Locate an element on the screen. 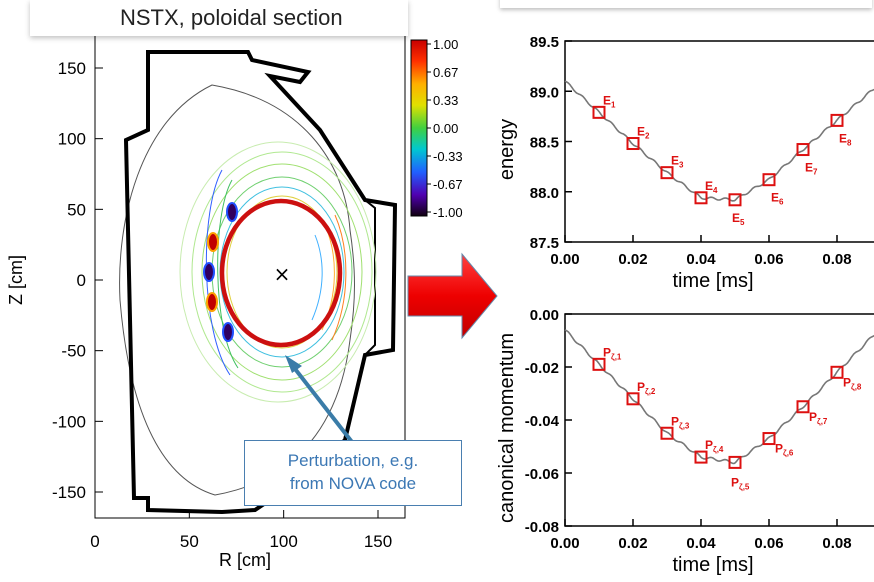  data-point-label: E8 is located at coordinates (845, 139).